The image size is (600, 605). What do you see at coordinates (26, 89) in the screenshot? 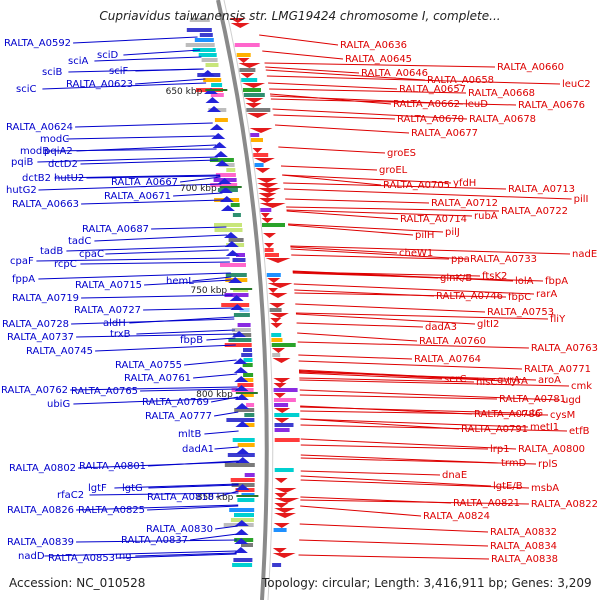
I see `gene-label-scic: sciC` at bounding box center [26, 89].